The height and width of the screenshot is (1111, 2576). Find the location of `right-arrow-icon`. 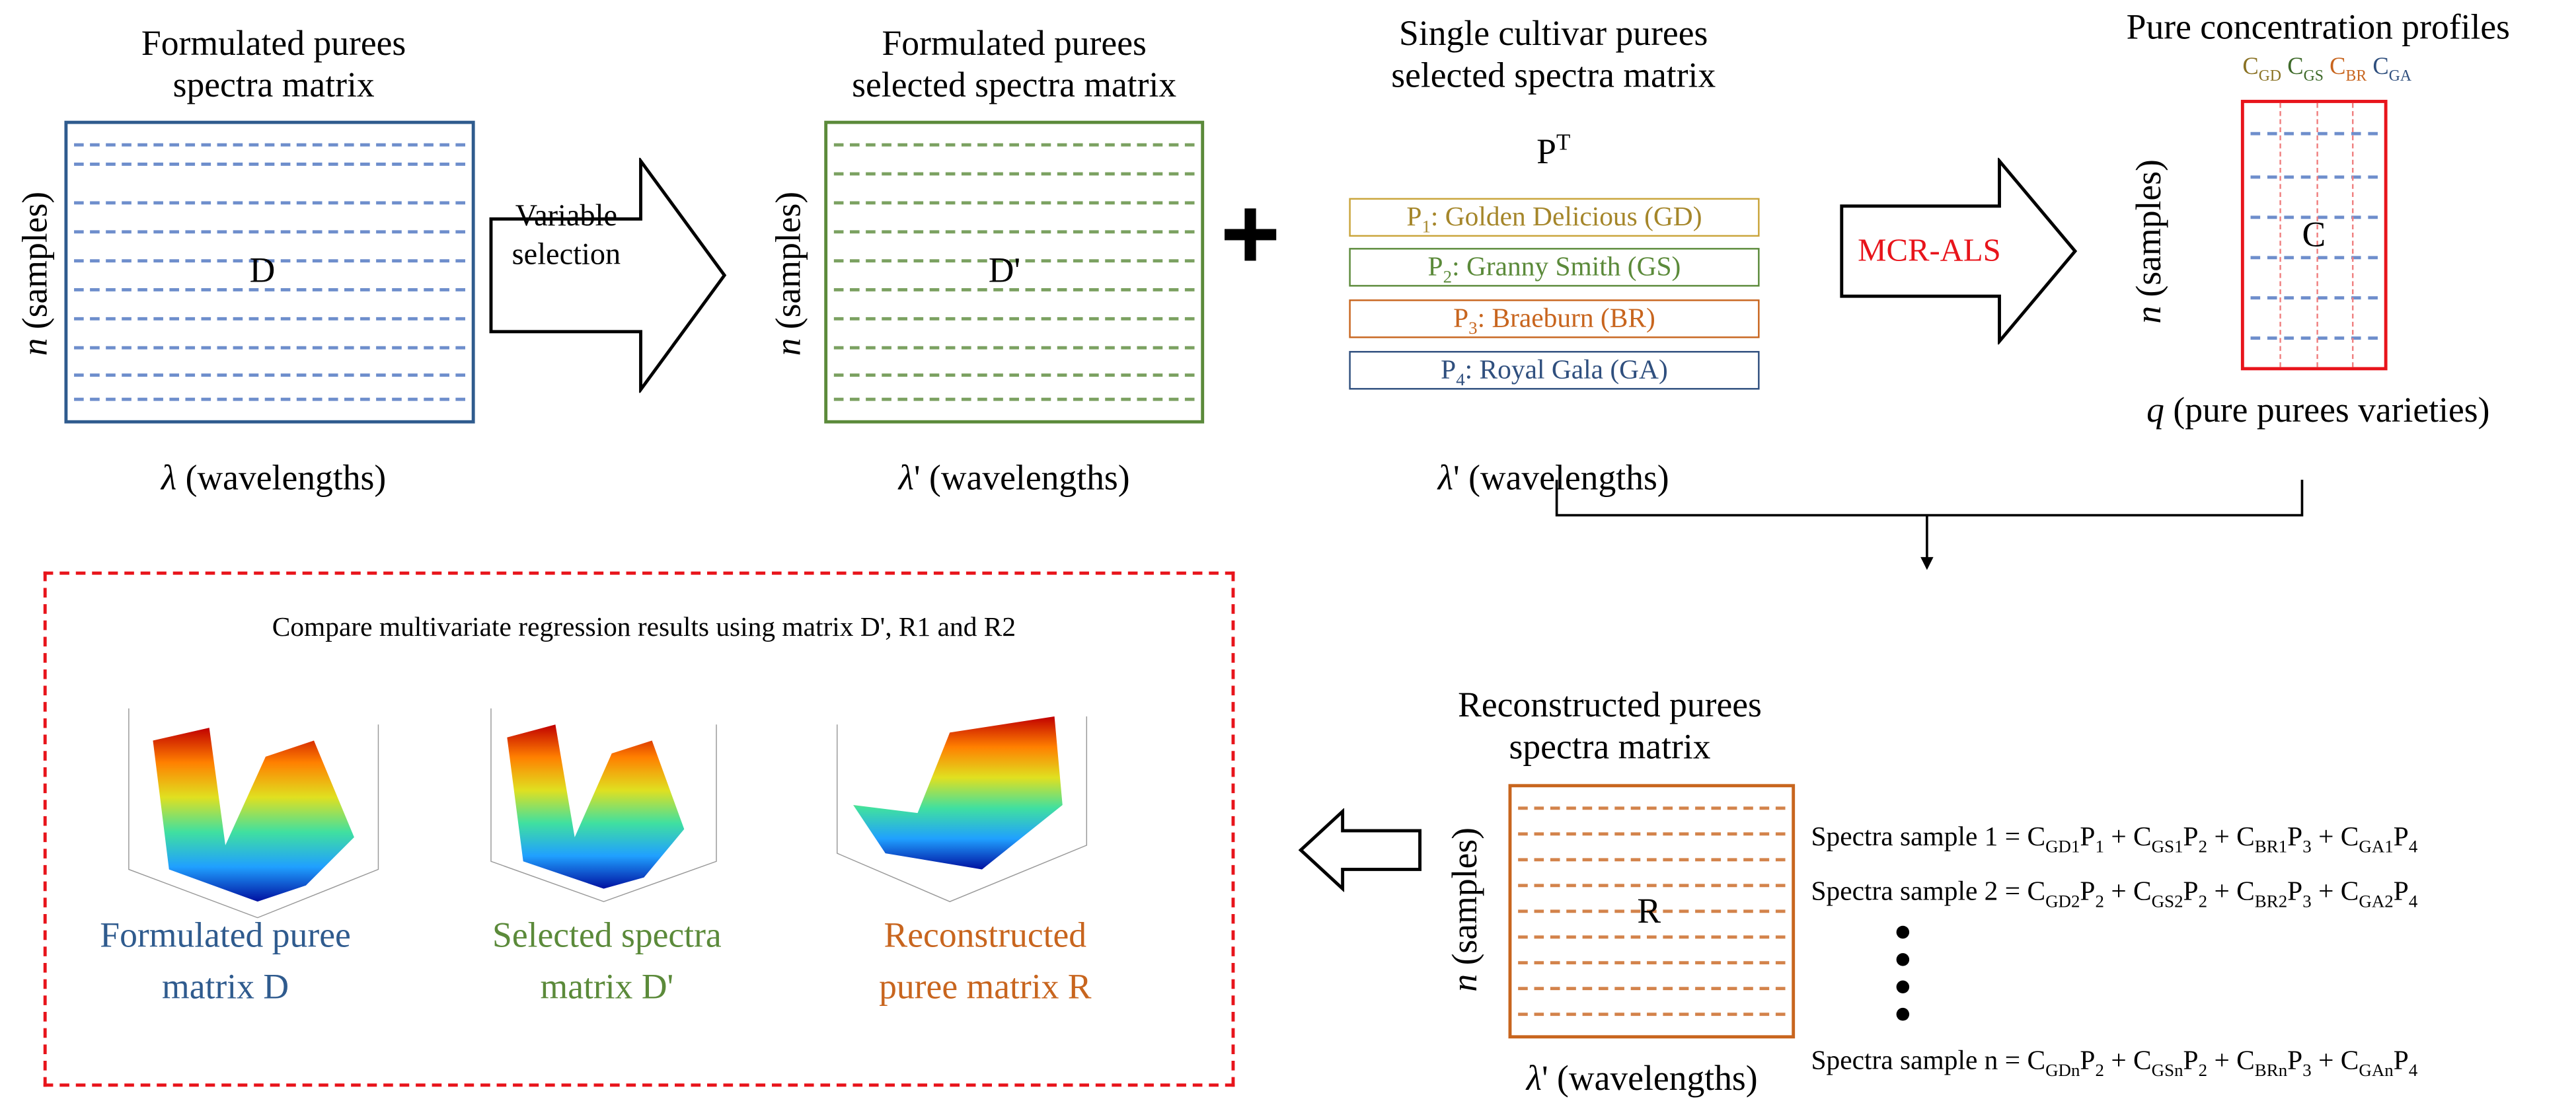

right-arrow-icon is located at coordinates (608, 275).